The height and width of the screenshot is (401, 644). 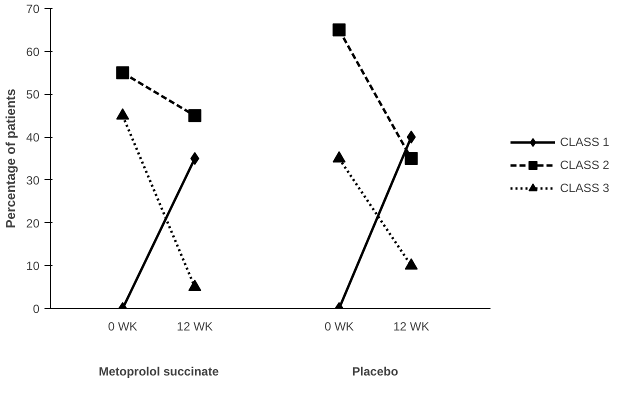 I want to click on y-axis-title: Percentage of patients, so click(x=10, y=158).